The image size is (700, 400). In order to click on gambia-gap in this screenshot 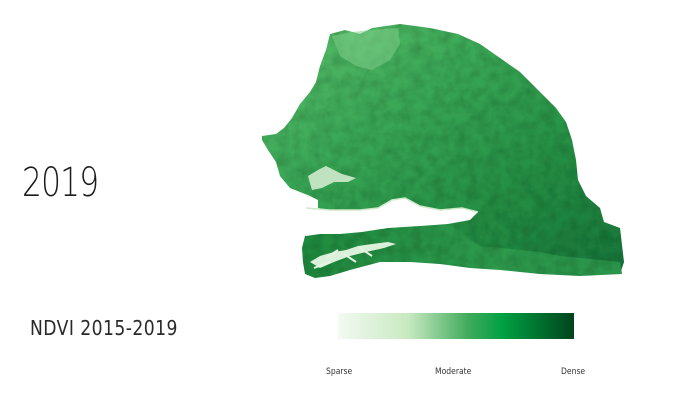, I will do `click(392, 217)`.